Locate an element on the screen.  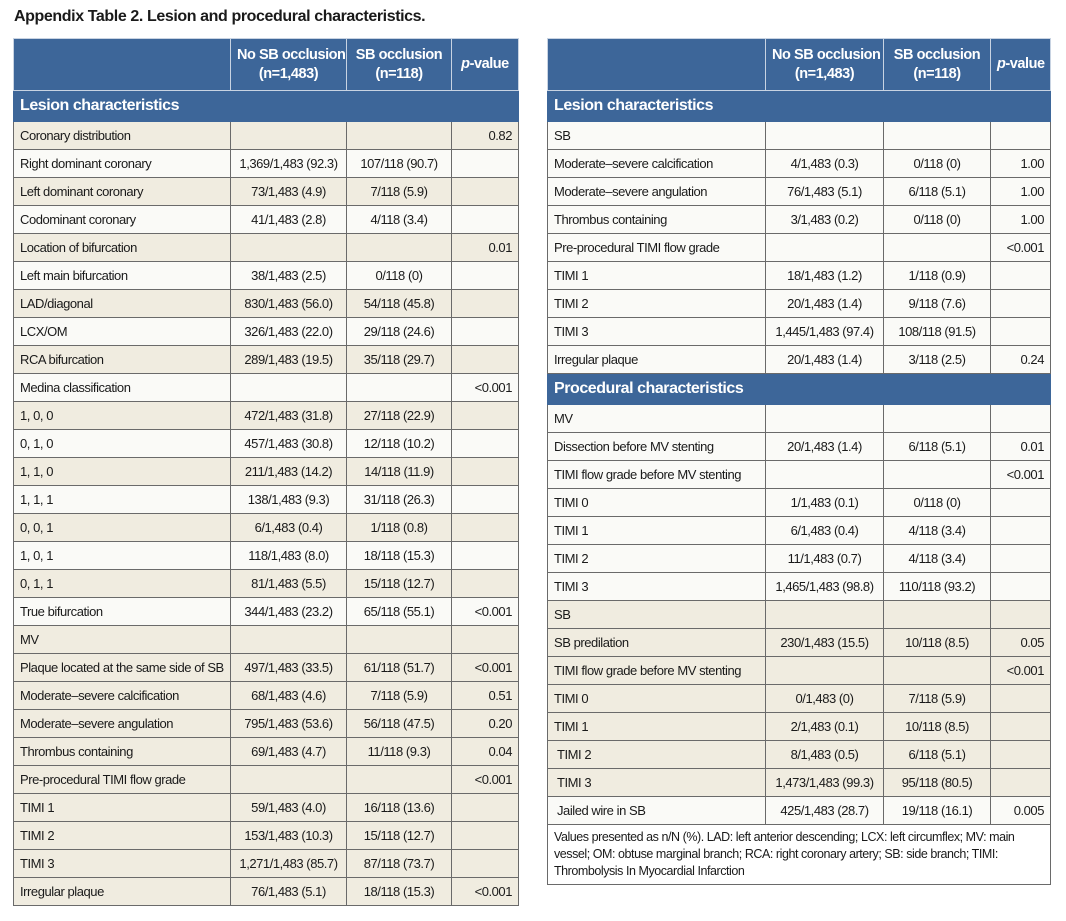
table-row: Pre-procedural TIMI flow grade <0.001 is located at coordinates (266, 779).